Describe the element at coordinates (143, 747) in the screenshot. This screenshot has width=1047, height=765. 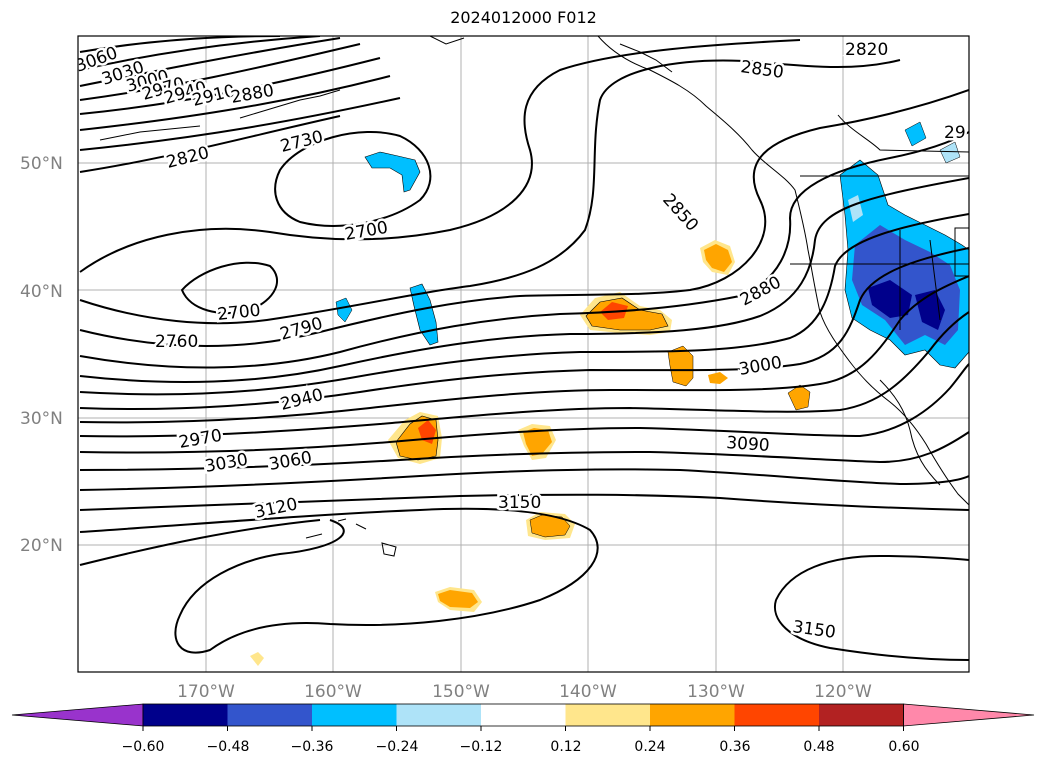
I see `colorbar-tick-label: −0.60` at that location.